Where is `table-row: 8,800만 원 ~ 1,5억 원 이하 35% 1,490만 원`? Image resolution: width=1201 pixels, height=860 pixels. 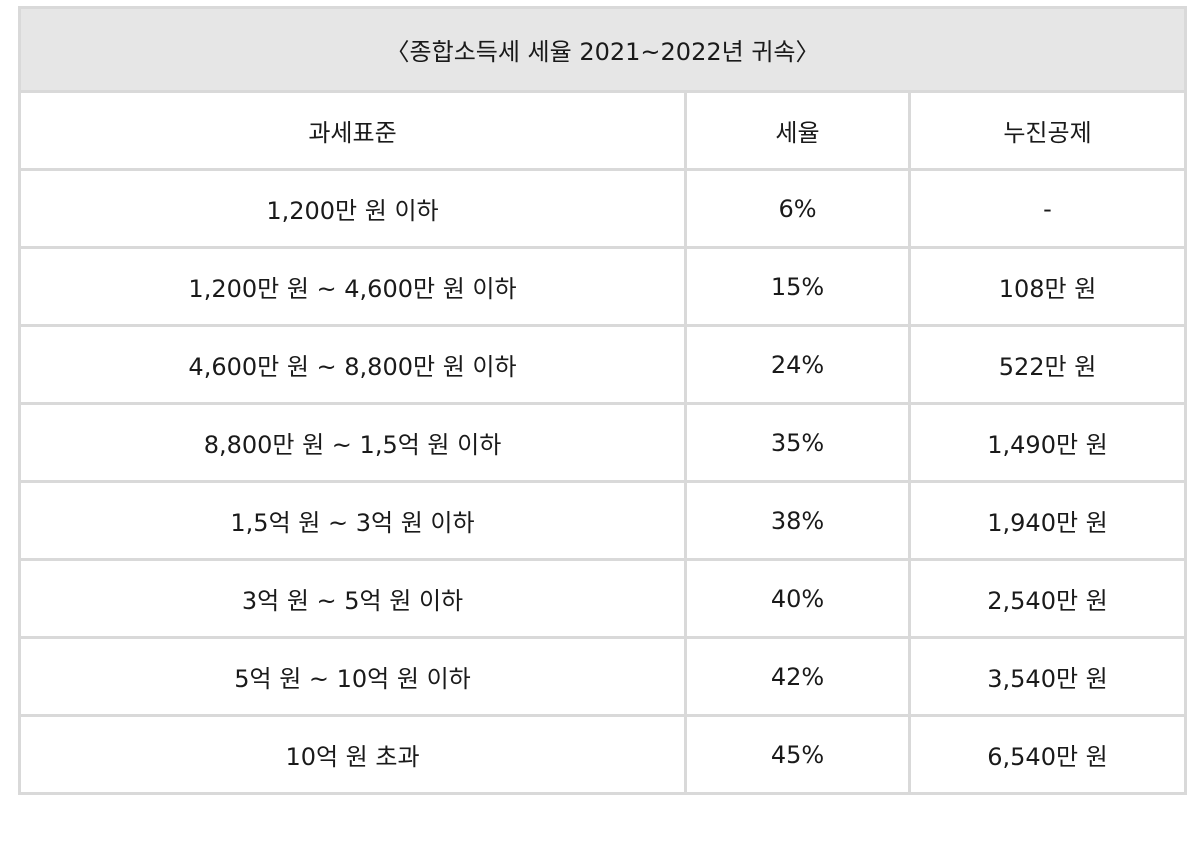 table-row: 8,800만 원 ~ 1,5억 원 이하 35% 1,490만 원 is located at coordinates (603, 442).